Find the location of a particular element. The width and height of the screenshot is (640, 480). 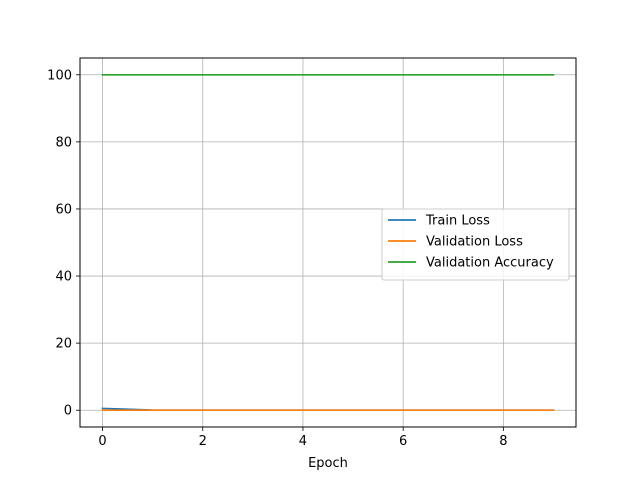

y-tick-label: 80 is located at coordinates (63, 142).